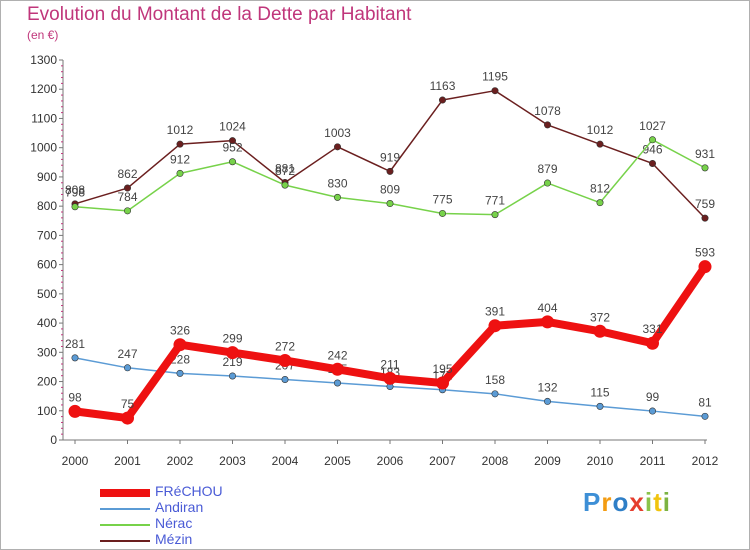 This screenshot has height=550, width=750. Describe the element at coordinates (705, 253) in the screenshot. I see `data-label: 593` at that location.